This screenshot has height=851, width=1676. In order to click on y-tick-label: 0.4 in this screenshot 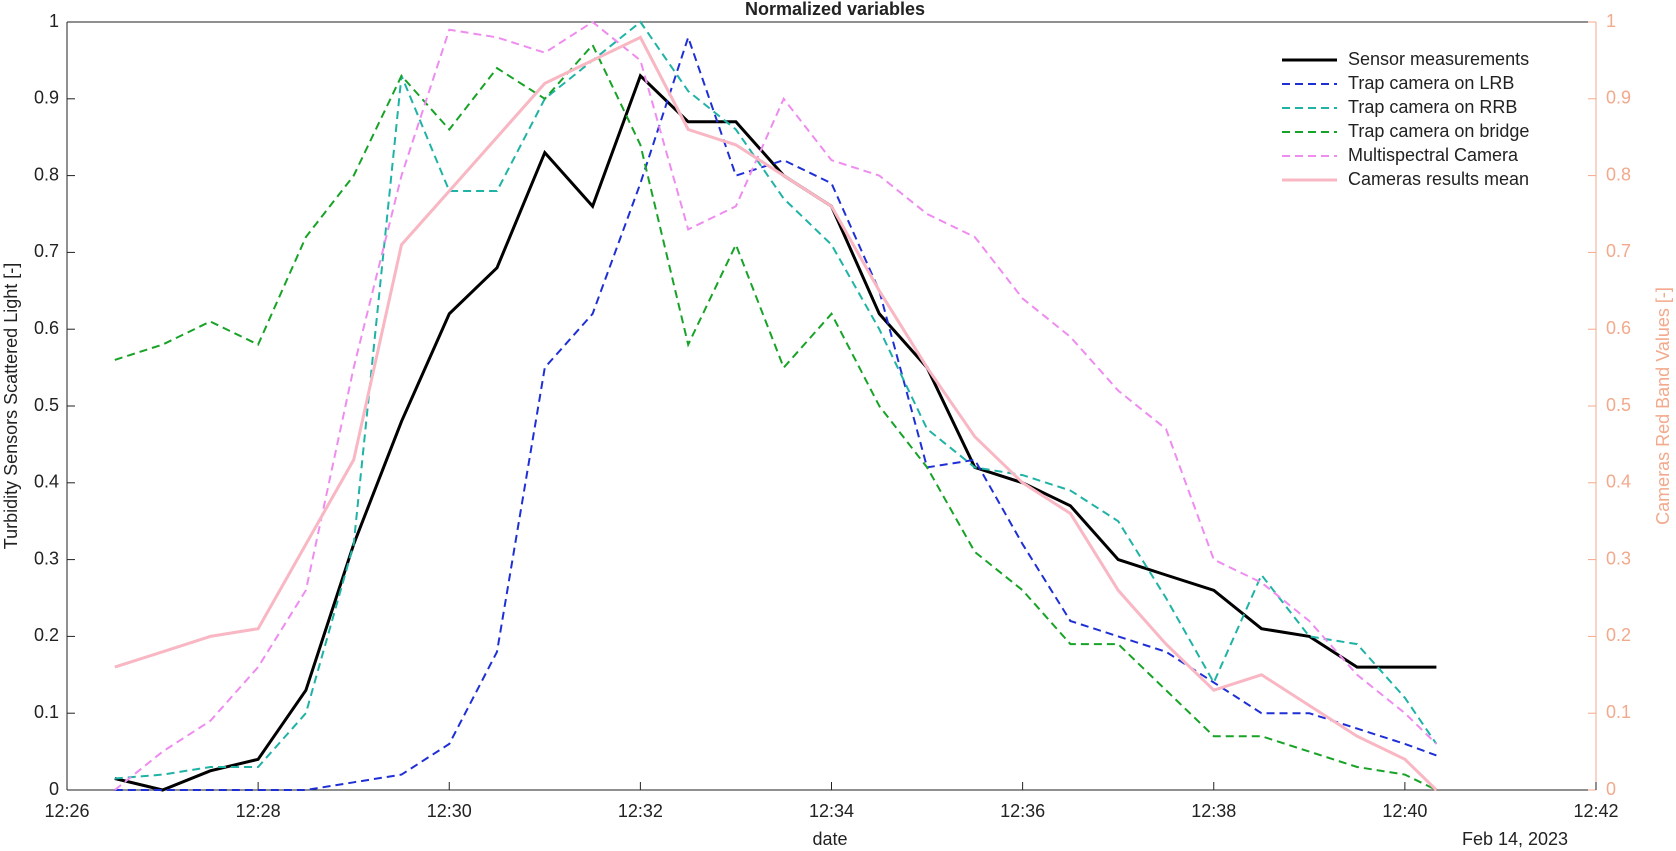, I will do `click(46, 482)`.